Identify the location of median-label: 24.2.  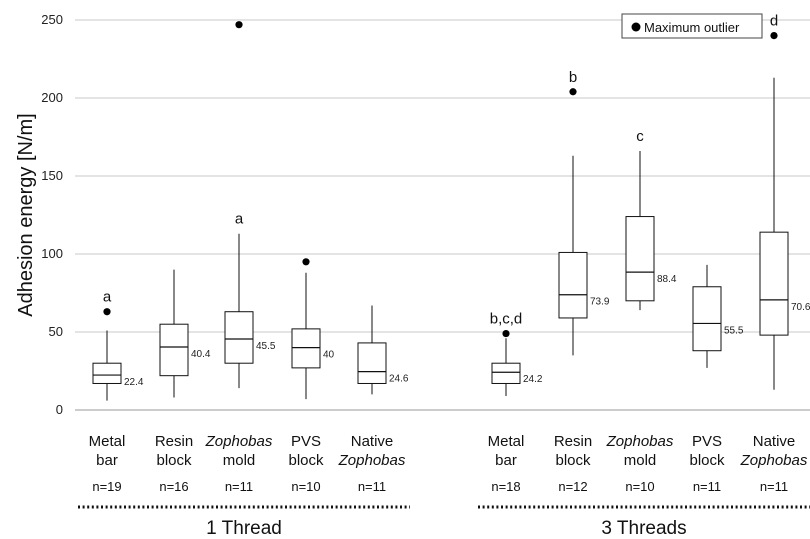
(533, 379).